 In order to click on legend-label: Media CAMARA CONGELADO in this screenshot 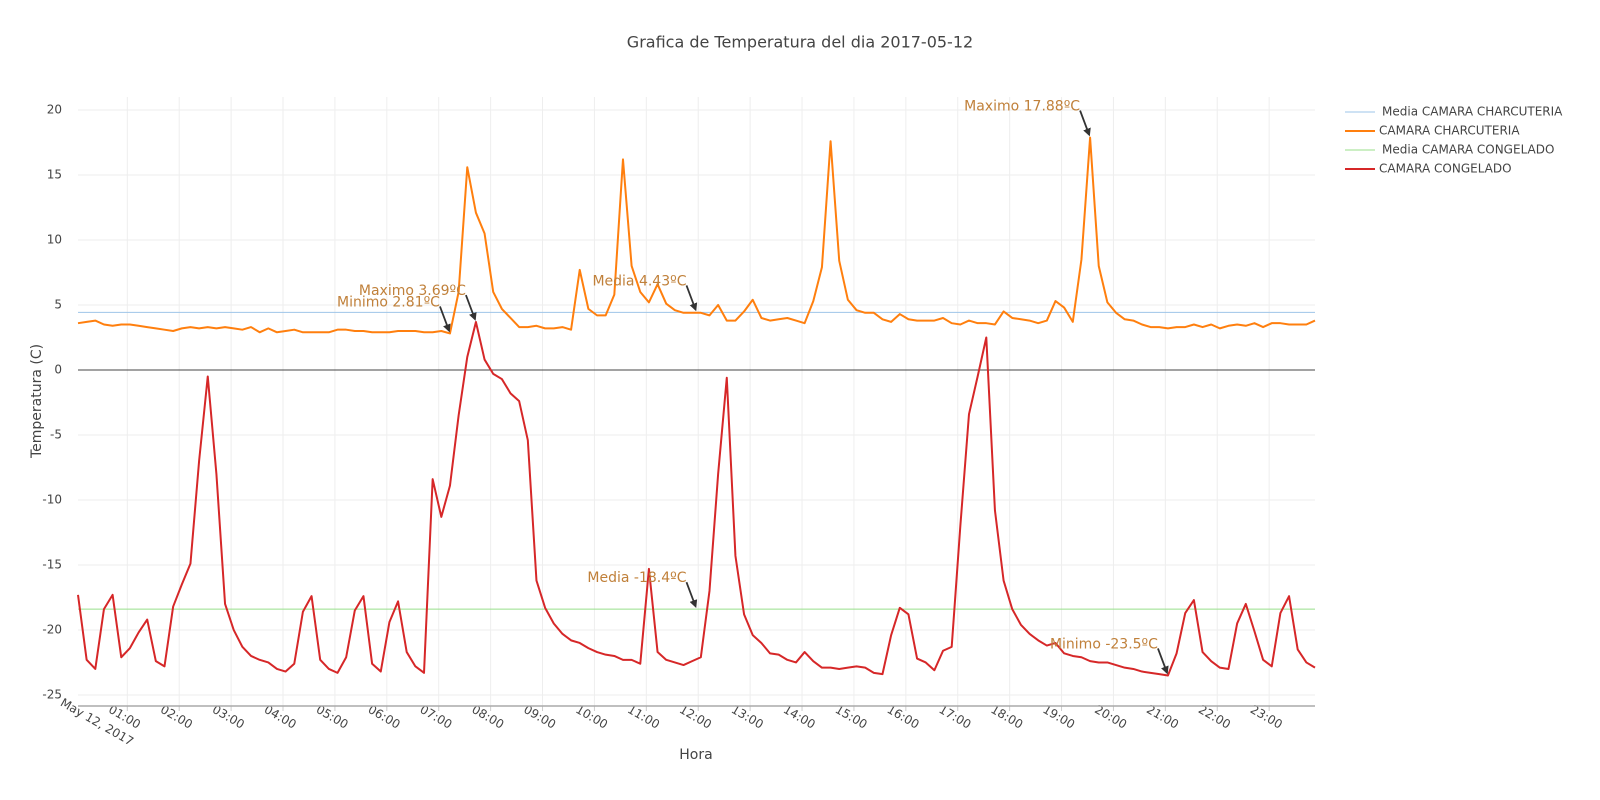, I will do `click(1468, 150)`.